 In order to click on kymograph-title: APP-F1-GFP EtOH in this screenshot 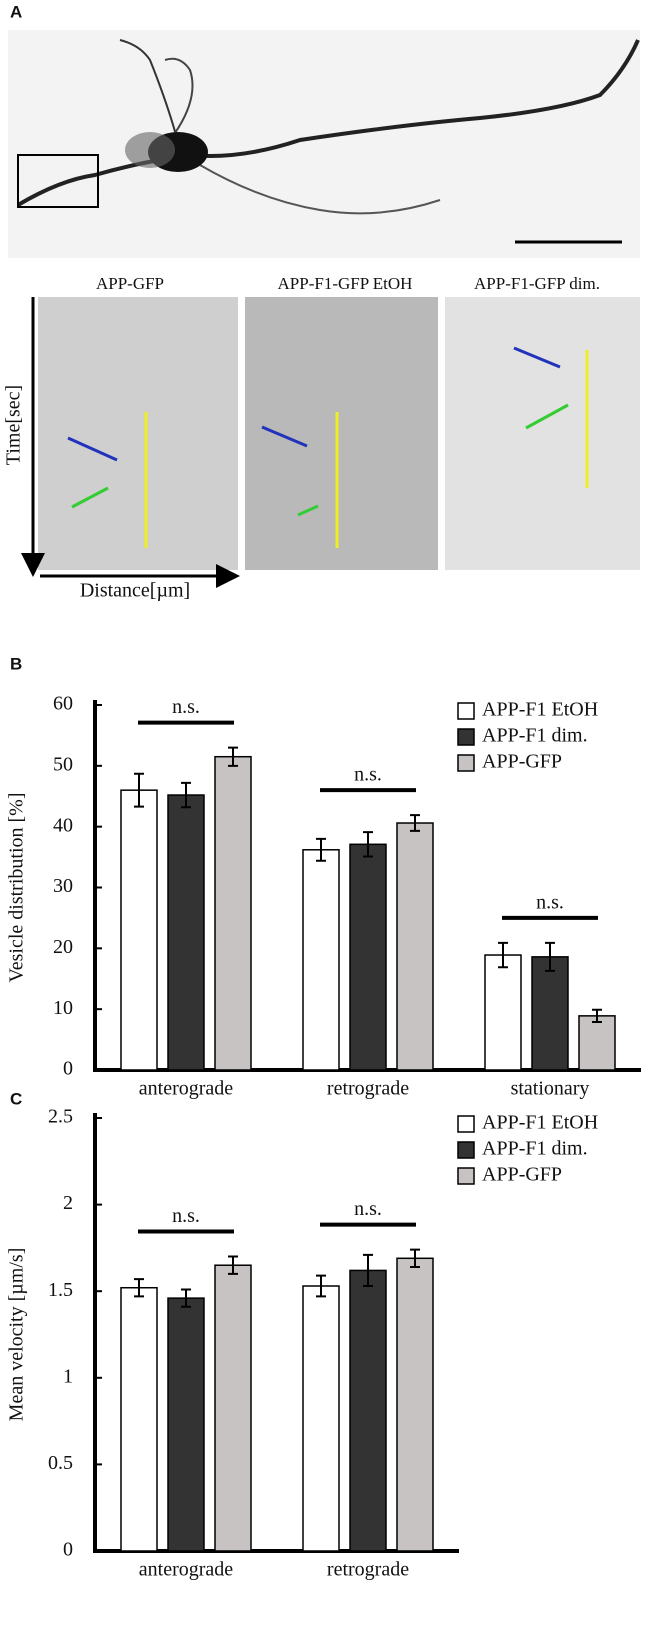, I will do `click(345, 283)`.